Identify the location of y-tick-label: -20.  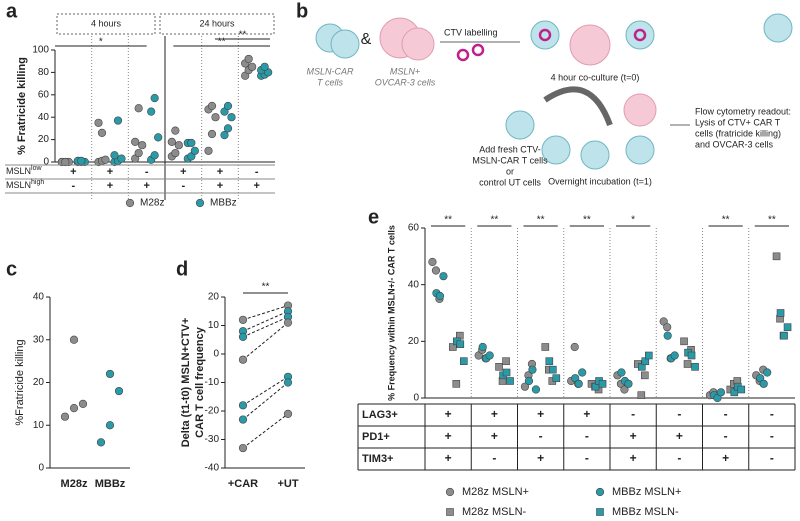
(212, 411).